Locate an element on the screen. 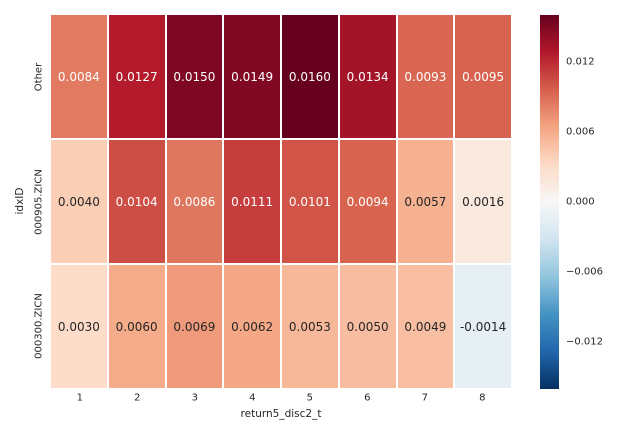 The height and width of the screenshot is (440, 640). heatmap-cell: 0.0093 is located at coordinates (425, 76).